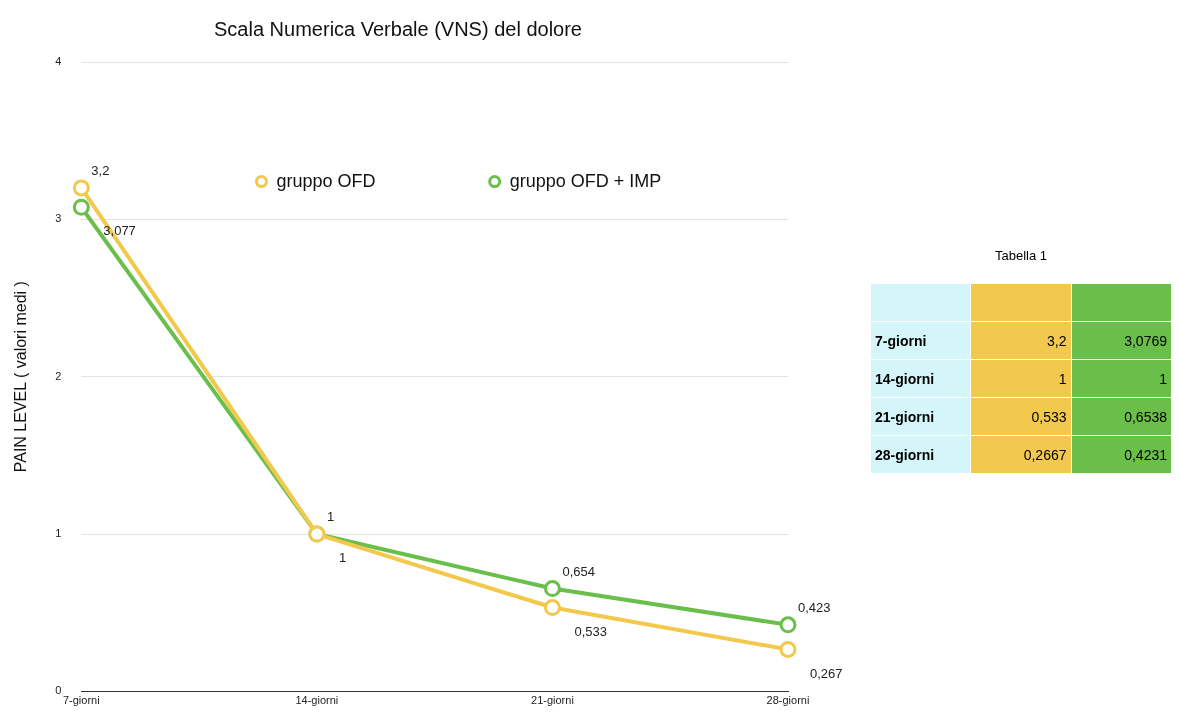  I want to click on text: 0,4231, so click(1121, 454).